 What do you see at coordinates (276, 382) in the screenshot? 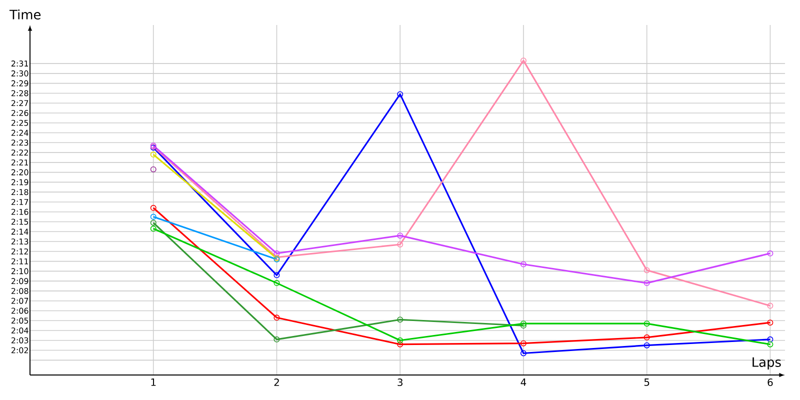
I see `x-tick-label: 2` at bounding box center [276, 382].